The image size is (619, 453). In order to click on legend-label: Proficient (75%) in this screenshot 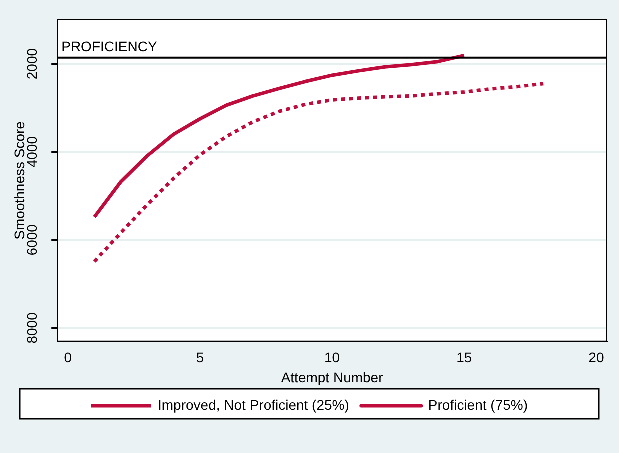, I will do `click(478, 404)`.